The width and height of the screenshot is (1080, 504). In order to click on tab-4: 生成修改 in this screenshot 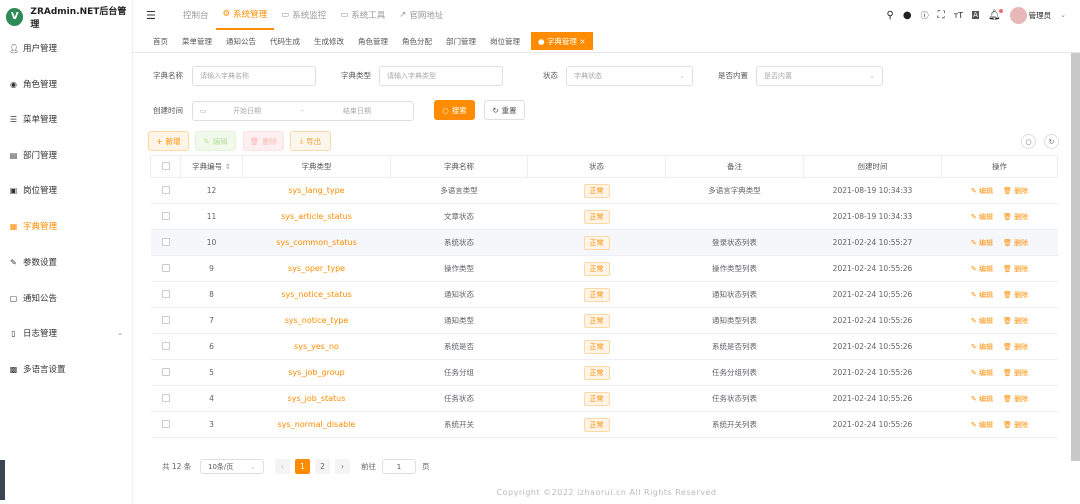, I will do `click(329, 41)`.